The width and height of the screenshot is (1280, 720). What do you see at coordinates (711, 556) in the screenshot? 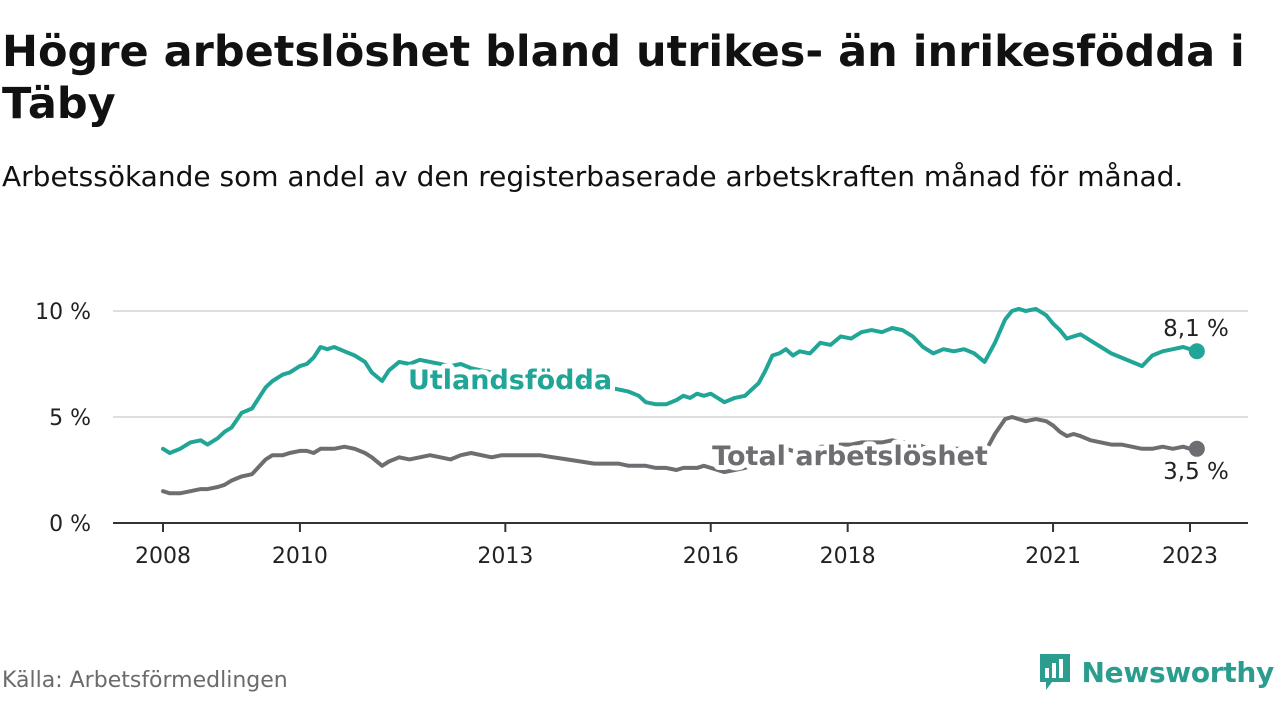
I see `x-tick-label: 2016` at bounding box center [711, 556].